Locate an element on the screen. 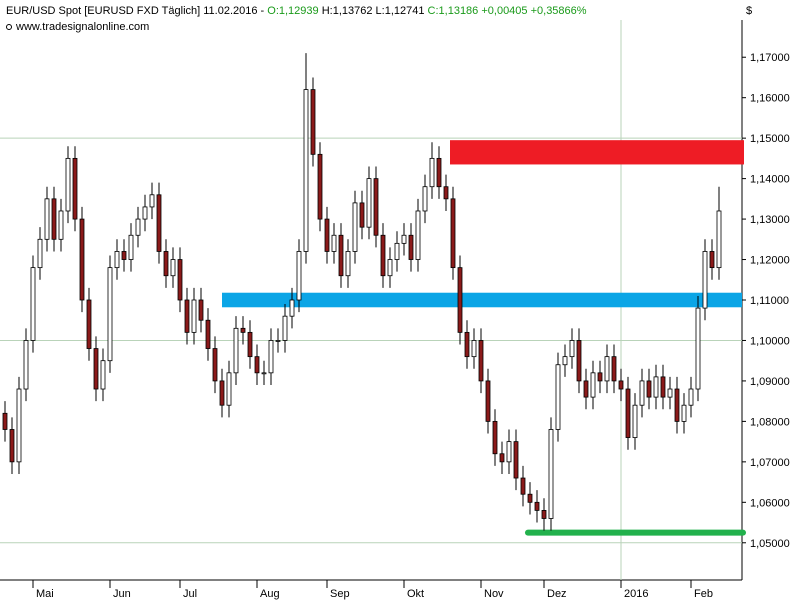 Image resolution: width=800 pixels, height=600 pixels. x-tick-label: Jun is located at coordinates (122, 594).